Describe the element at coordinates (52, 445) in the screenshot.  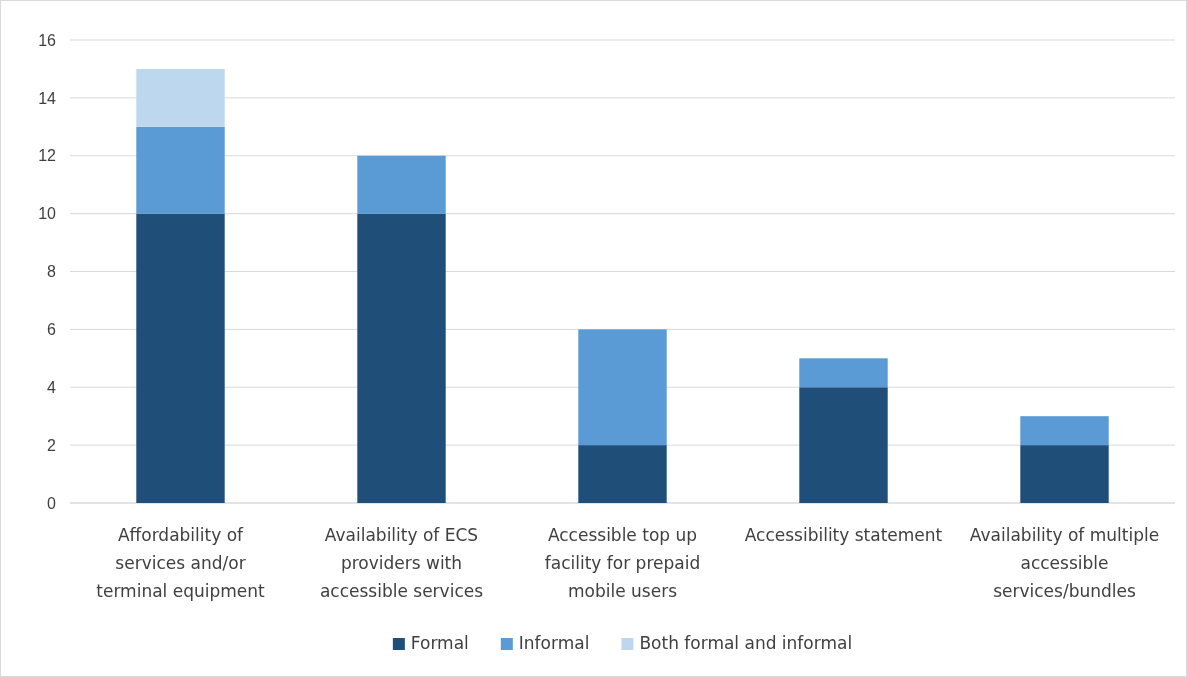
I see `y-tick-label: 2` at that location.